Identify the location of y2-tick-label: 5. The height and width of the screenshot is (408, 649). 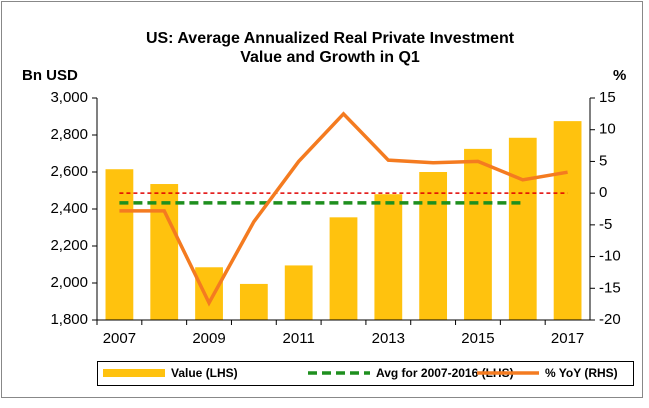
(603, 160).